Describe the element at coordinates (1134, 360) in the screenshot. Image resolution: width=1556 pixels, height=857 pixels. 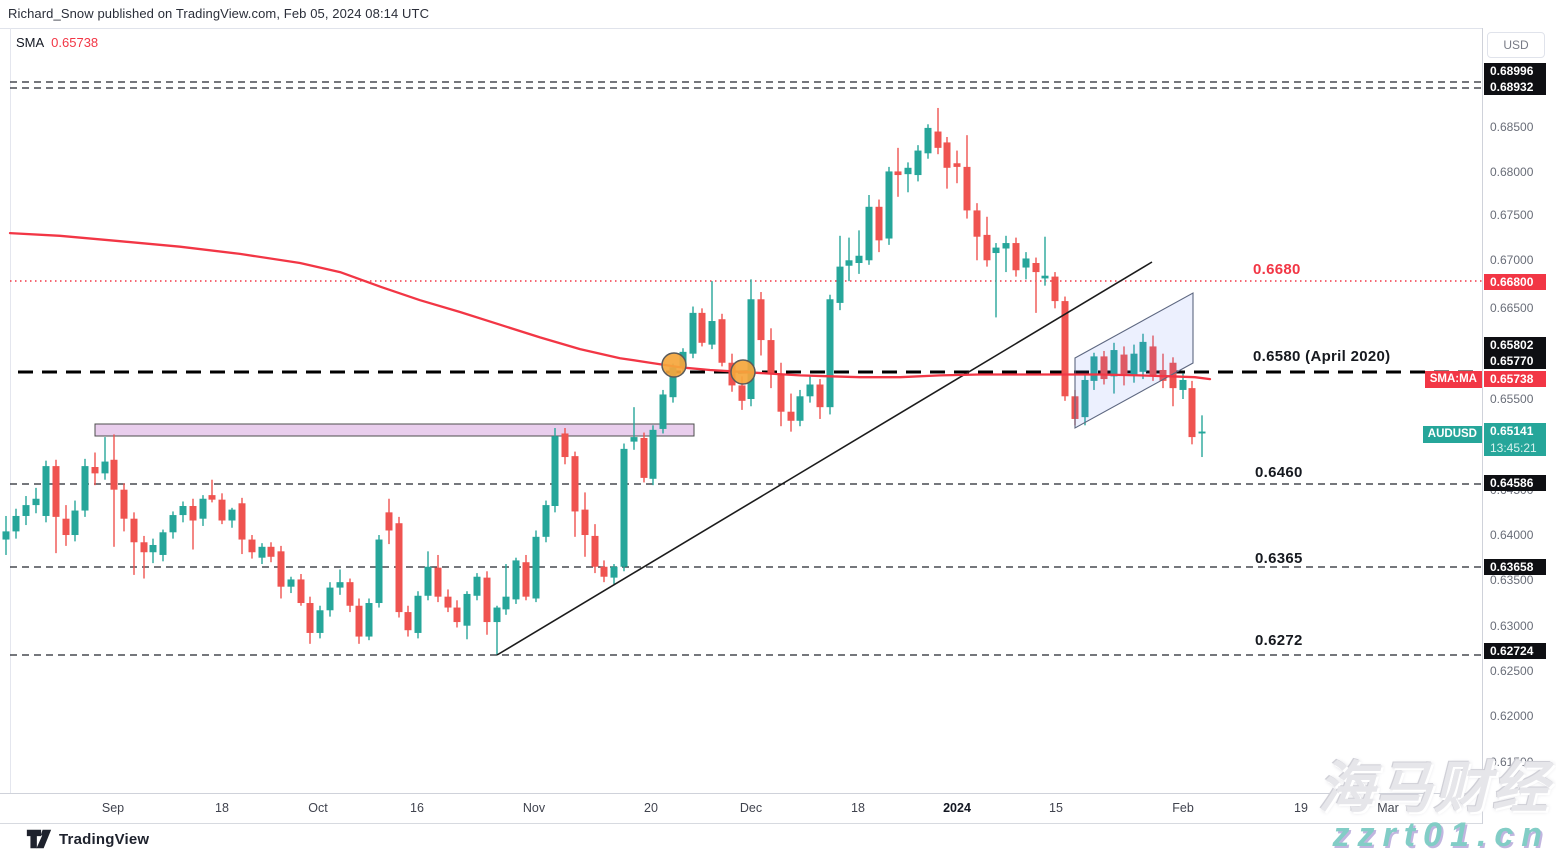
I see `bear-flag-channel` at that location.